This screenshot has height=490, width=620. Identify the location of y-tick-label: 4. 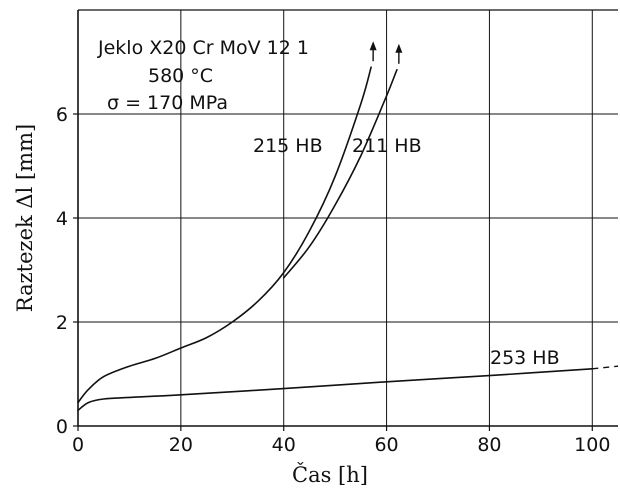
(62, 219).